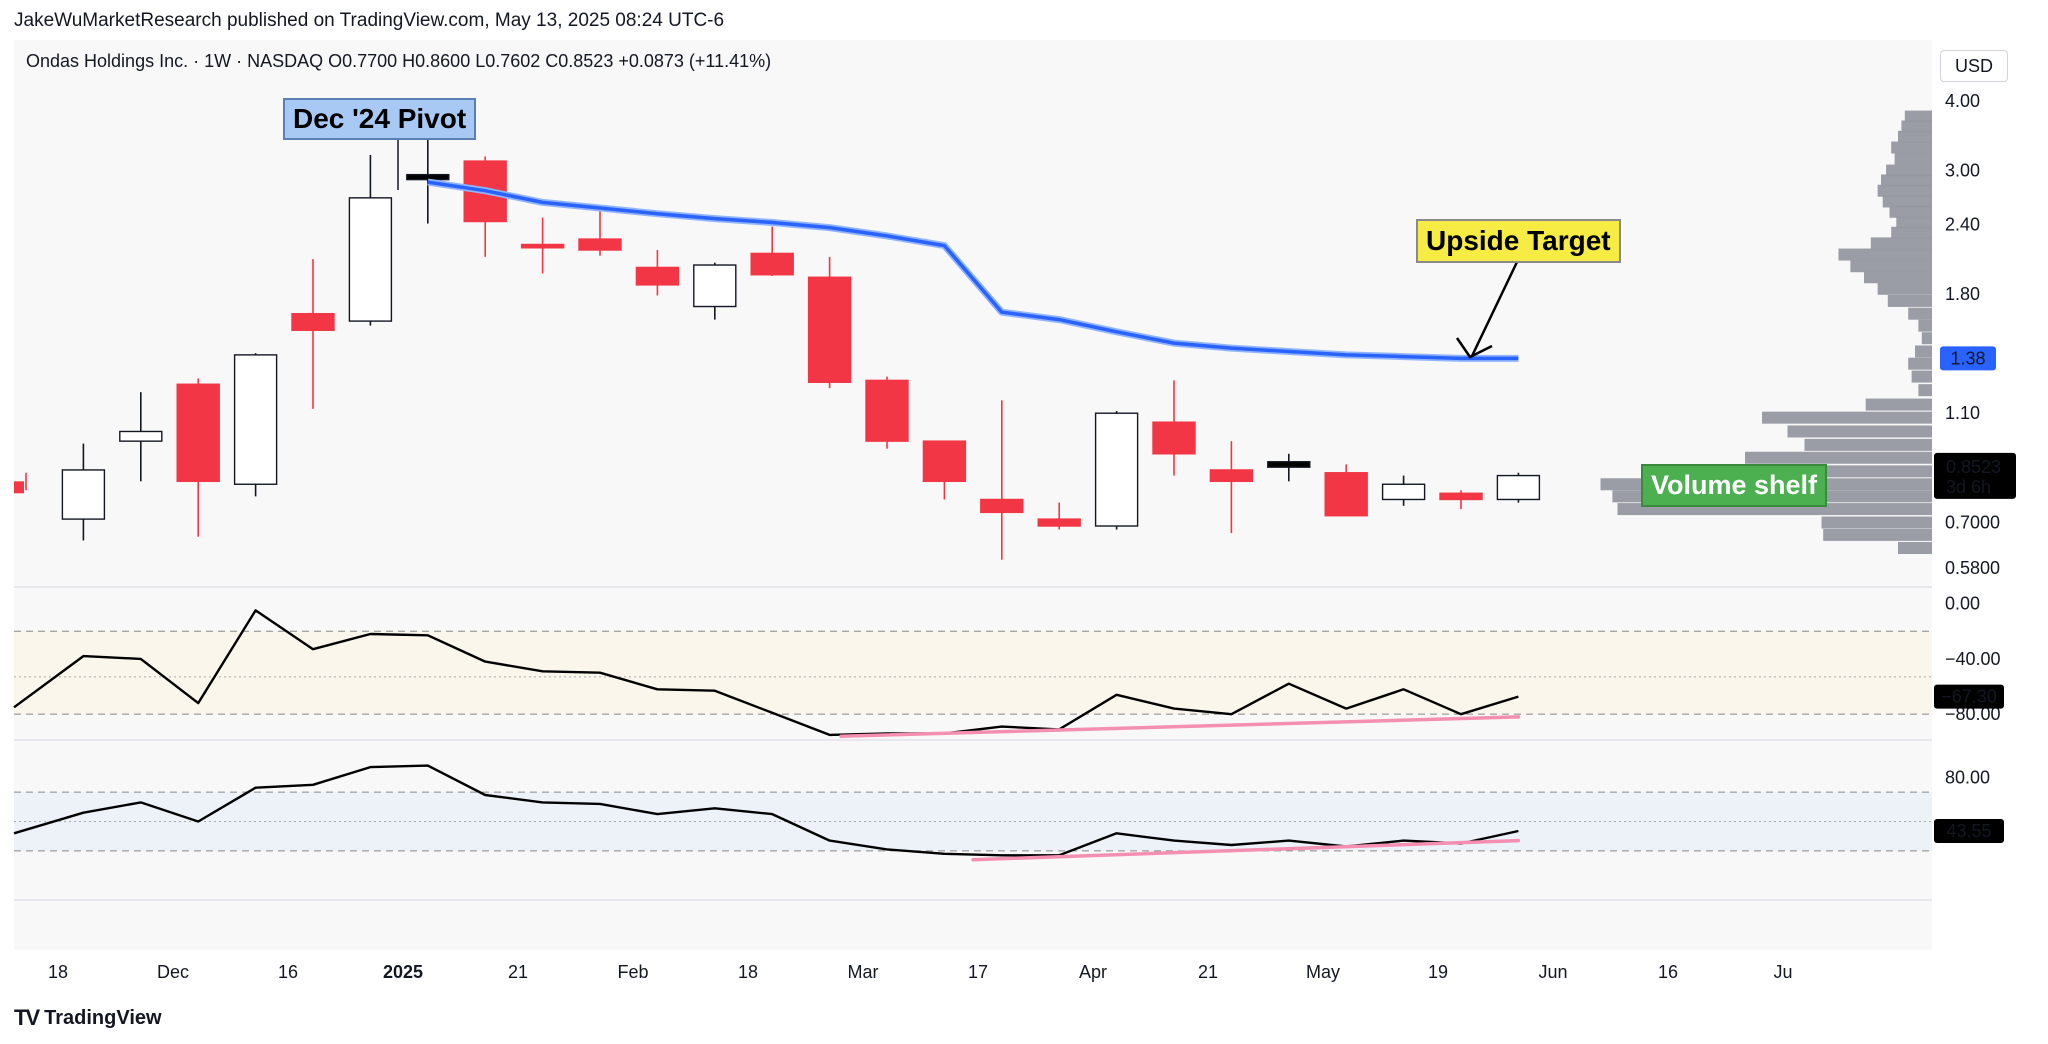 The height and width of the screenshot is (1044, 2048). What do you see at coordinates (1962, 101) in the screenshot?
I see `price-tick-label: 4.00` at bounding box center [1962, 101].